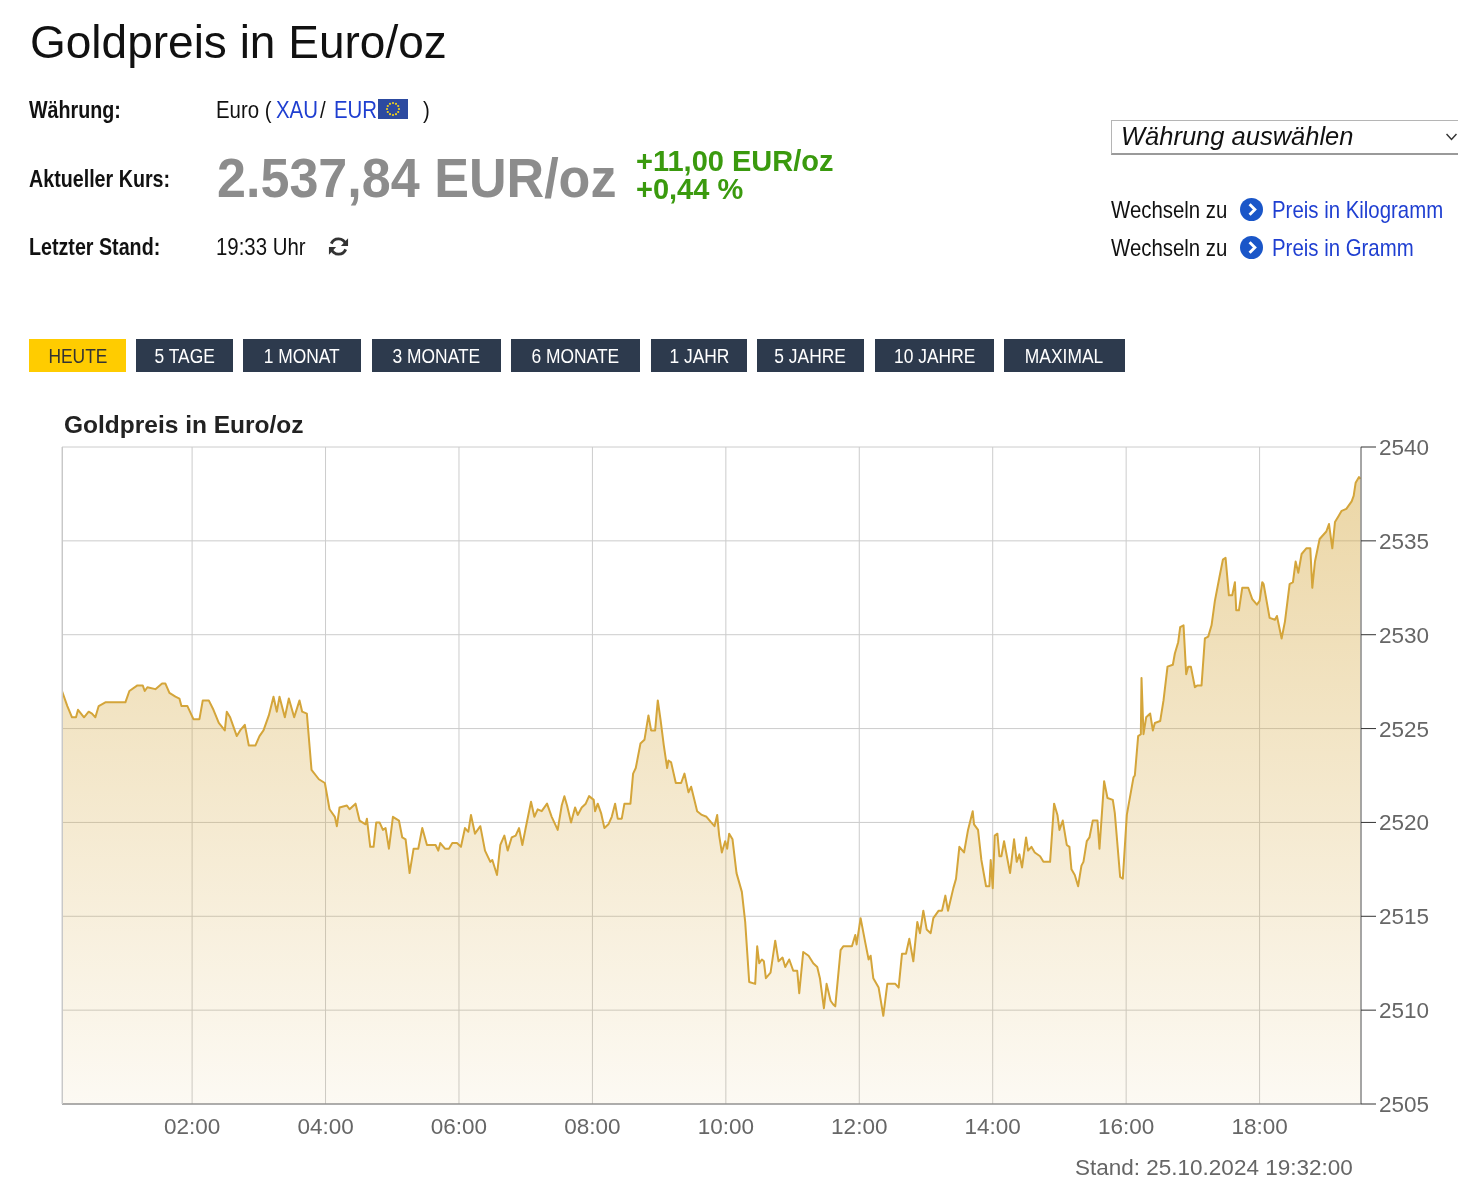  Describe the element at coordinates (436, 355) in the screenshot. I see `tab-button: 3 MONATE` at that location.